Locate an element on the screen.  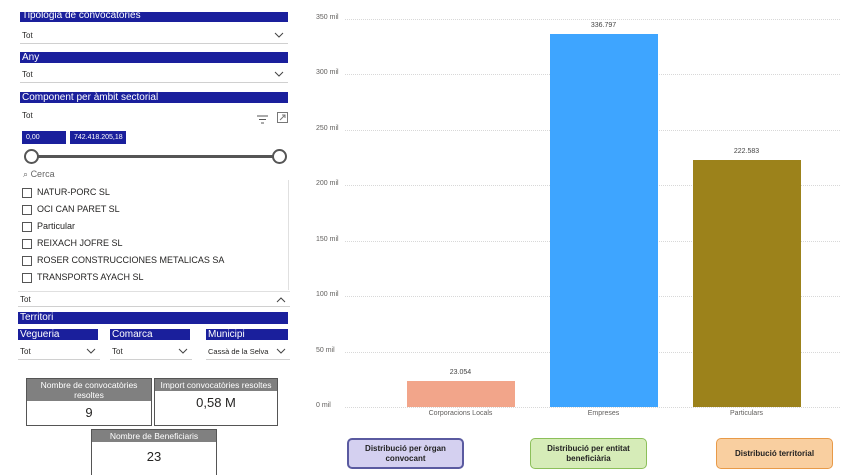
any-value: Tot is located at coordinates (27, 74).